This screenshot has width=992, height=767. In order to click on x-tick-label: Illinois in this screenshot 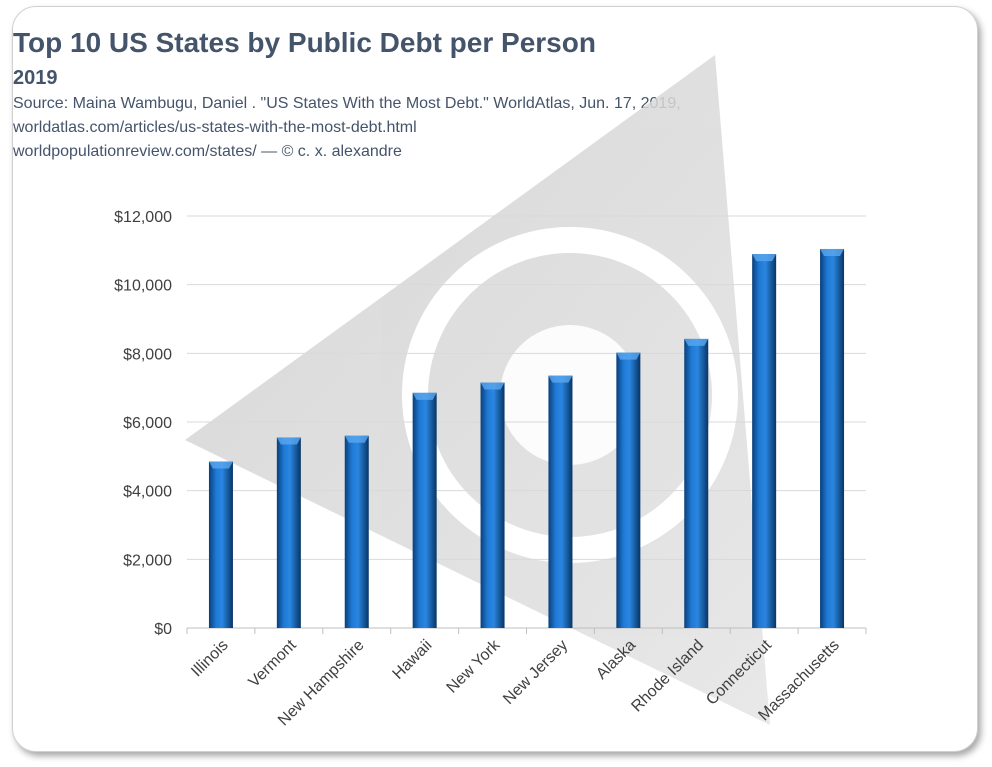, I will do `click(209, 658)`.